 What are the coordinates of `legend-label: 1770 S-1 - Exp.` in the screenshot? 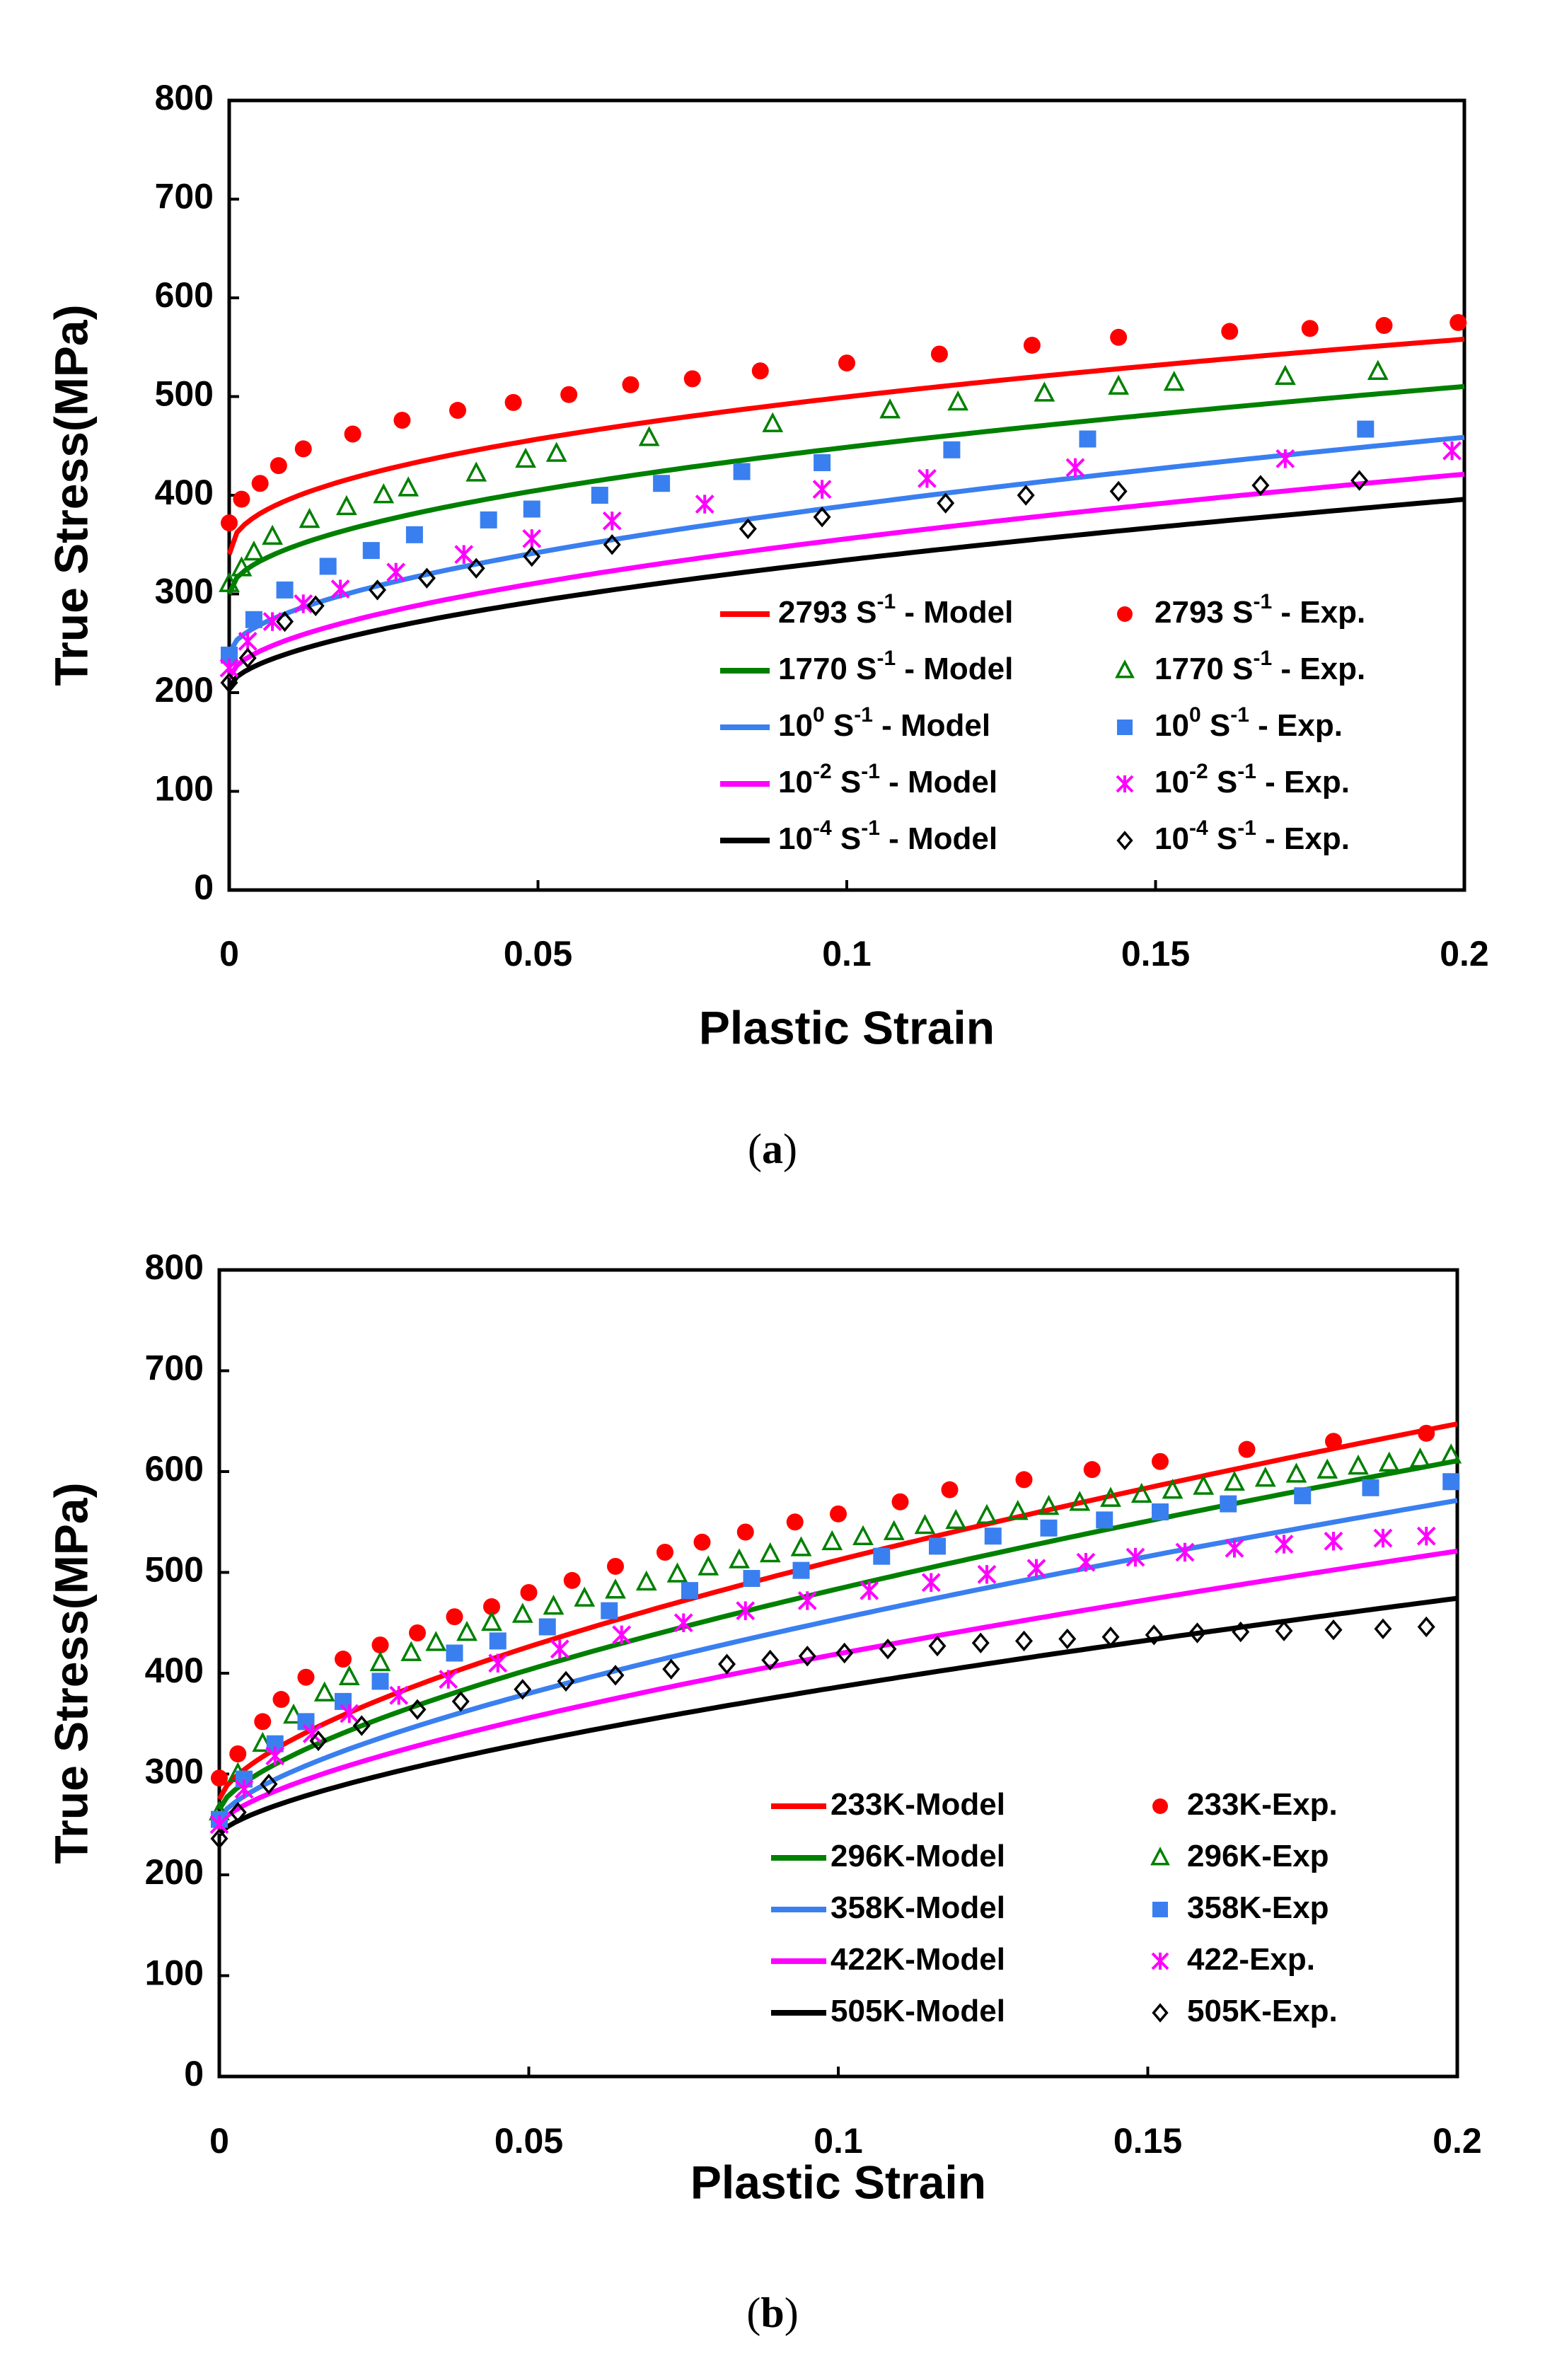 It's located at (1260, 666).